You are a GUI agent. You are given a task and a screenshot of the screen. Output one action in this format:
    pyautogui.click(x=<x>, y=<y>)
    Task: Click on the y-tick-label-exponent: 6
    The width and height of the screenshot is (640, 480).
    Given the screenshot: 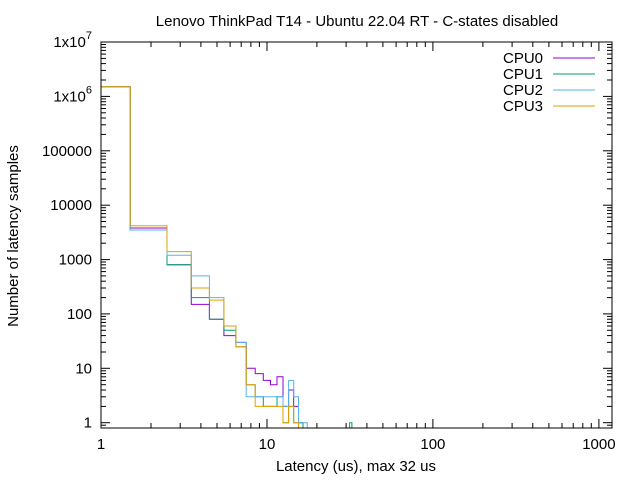 What is the action you would take?
    pyautogui.click(x=89, y=90)
    